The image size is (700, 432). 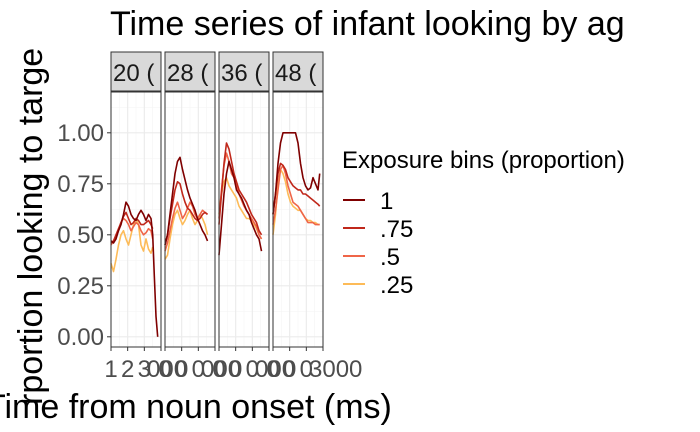 What do you see at coordinates (80, 184) in the screenshot?
I see `y-tick-label: 0.75` at bounding box center [80, 184].